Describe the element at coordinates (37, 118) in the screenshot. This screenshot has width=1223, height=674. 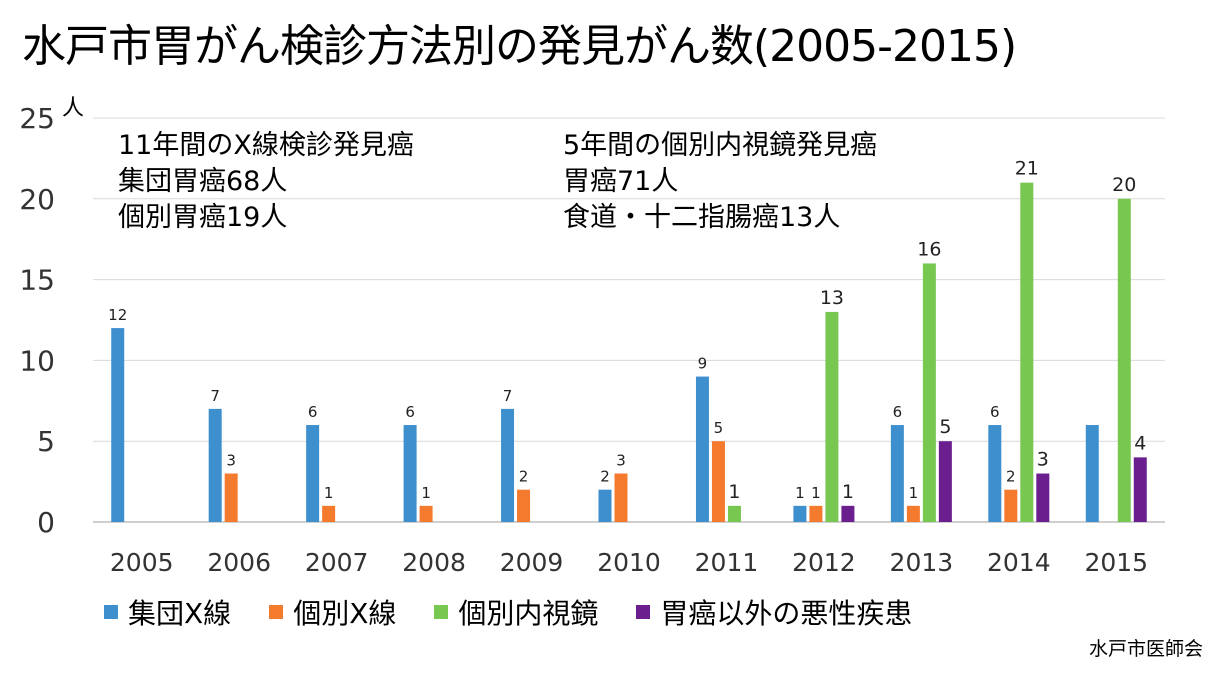
I see `y-tick-label: 25` at that location.